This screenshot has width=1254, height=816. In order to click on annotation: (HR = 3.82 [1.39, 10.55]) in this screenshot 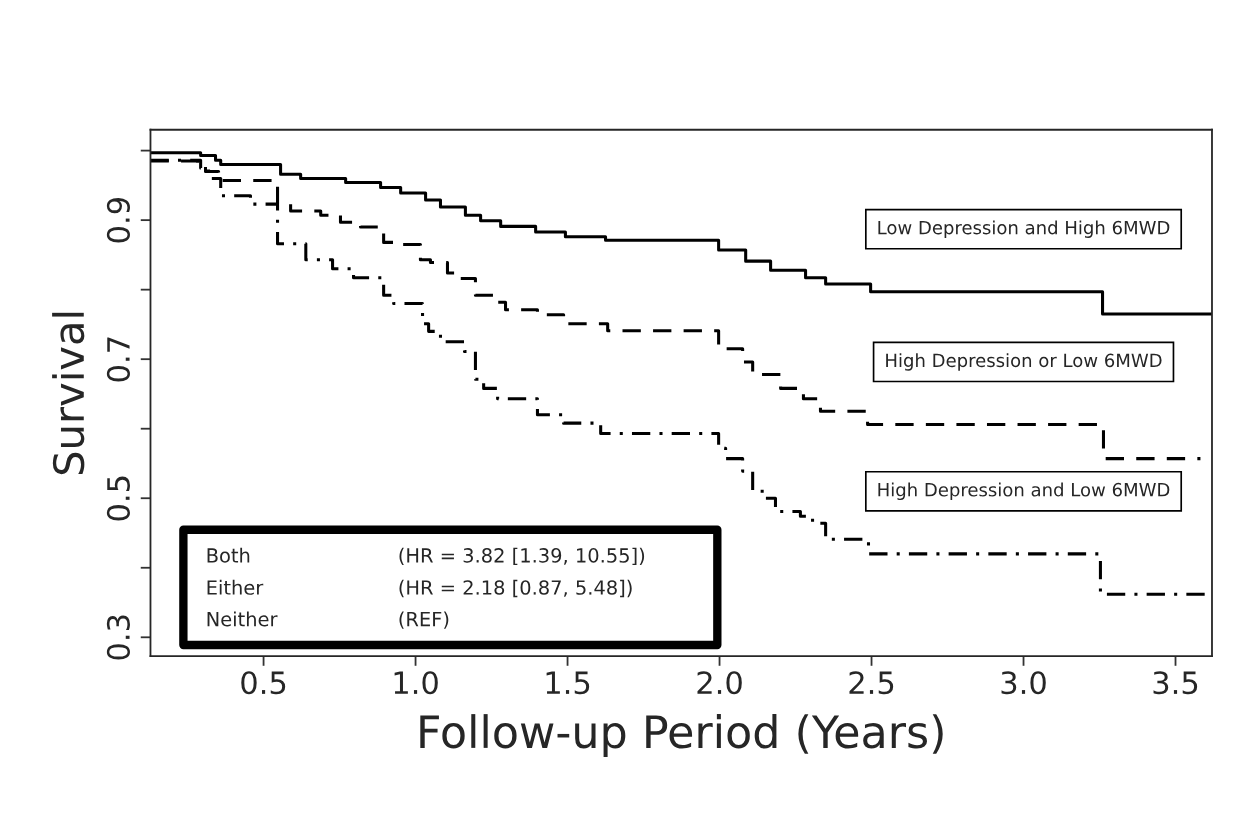, I will do `click(522, 556)`.